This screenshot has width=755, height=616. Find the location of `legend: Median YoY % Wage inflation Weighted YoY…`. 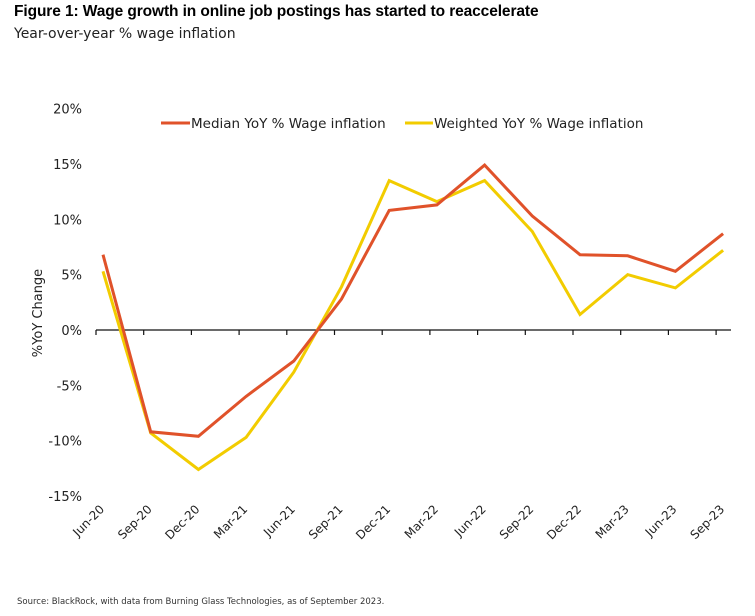

legend: Median YoY % Wage inflation Weighted YoY… is located at coordinates (402, 124).